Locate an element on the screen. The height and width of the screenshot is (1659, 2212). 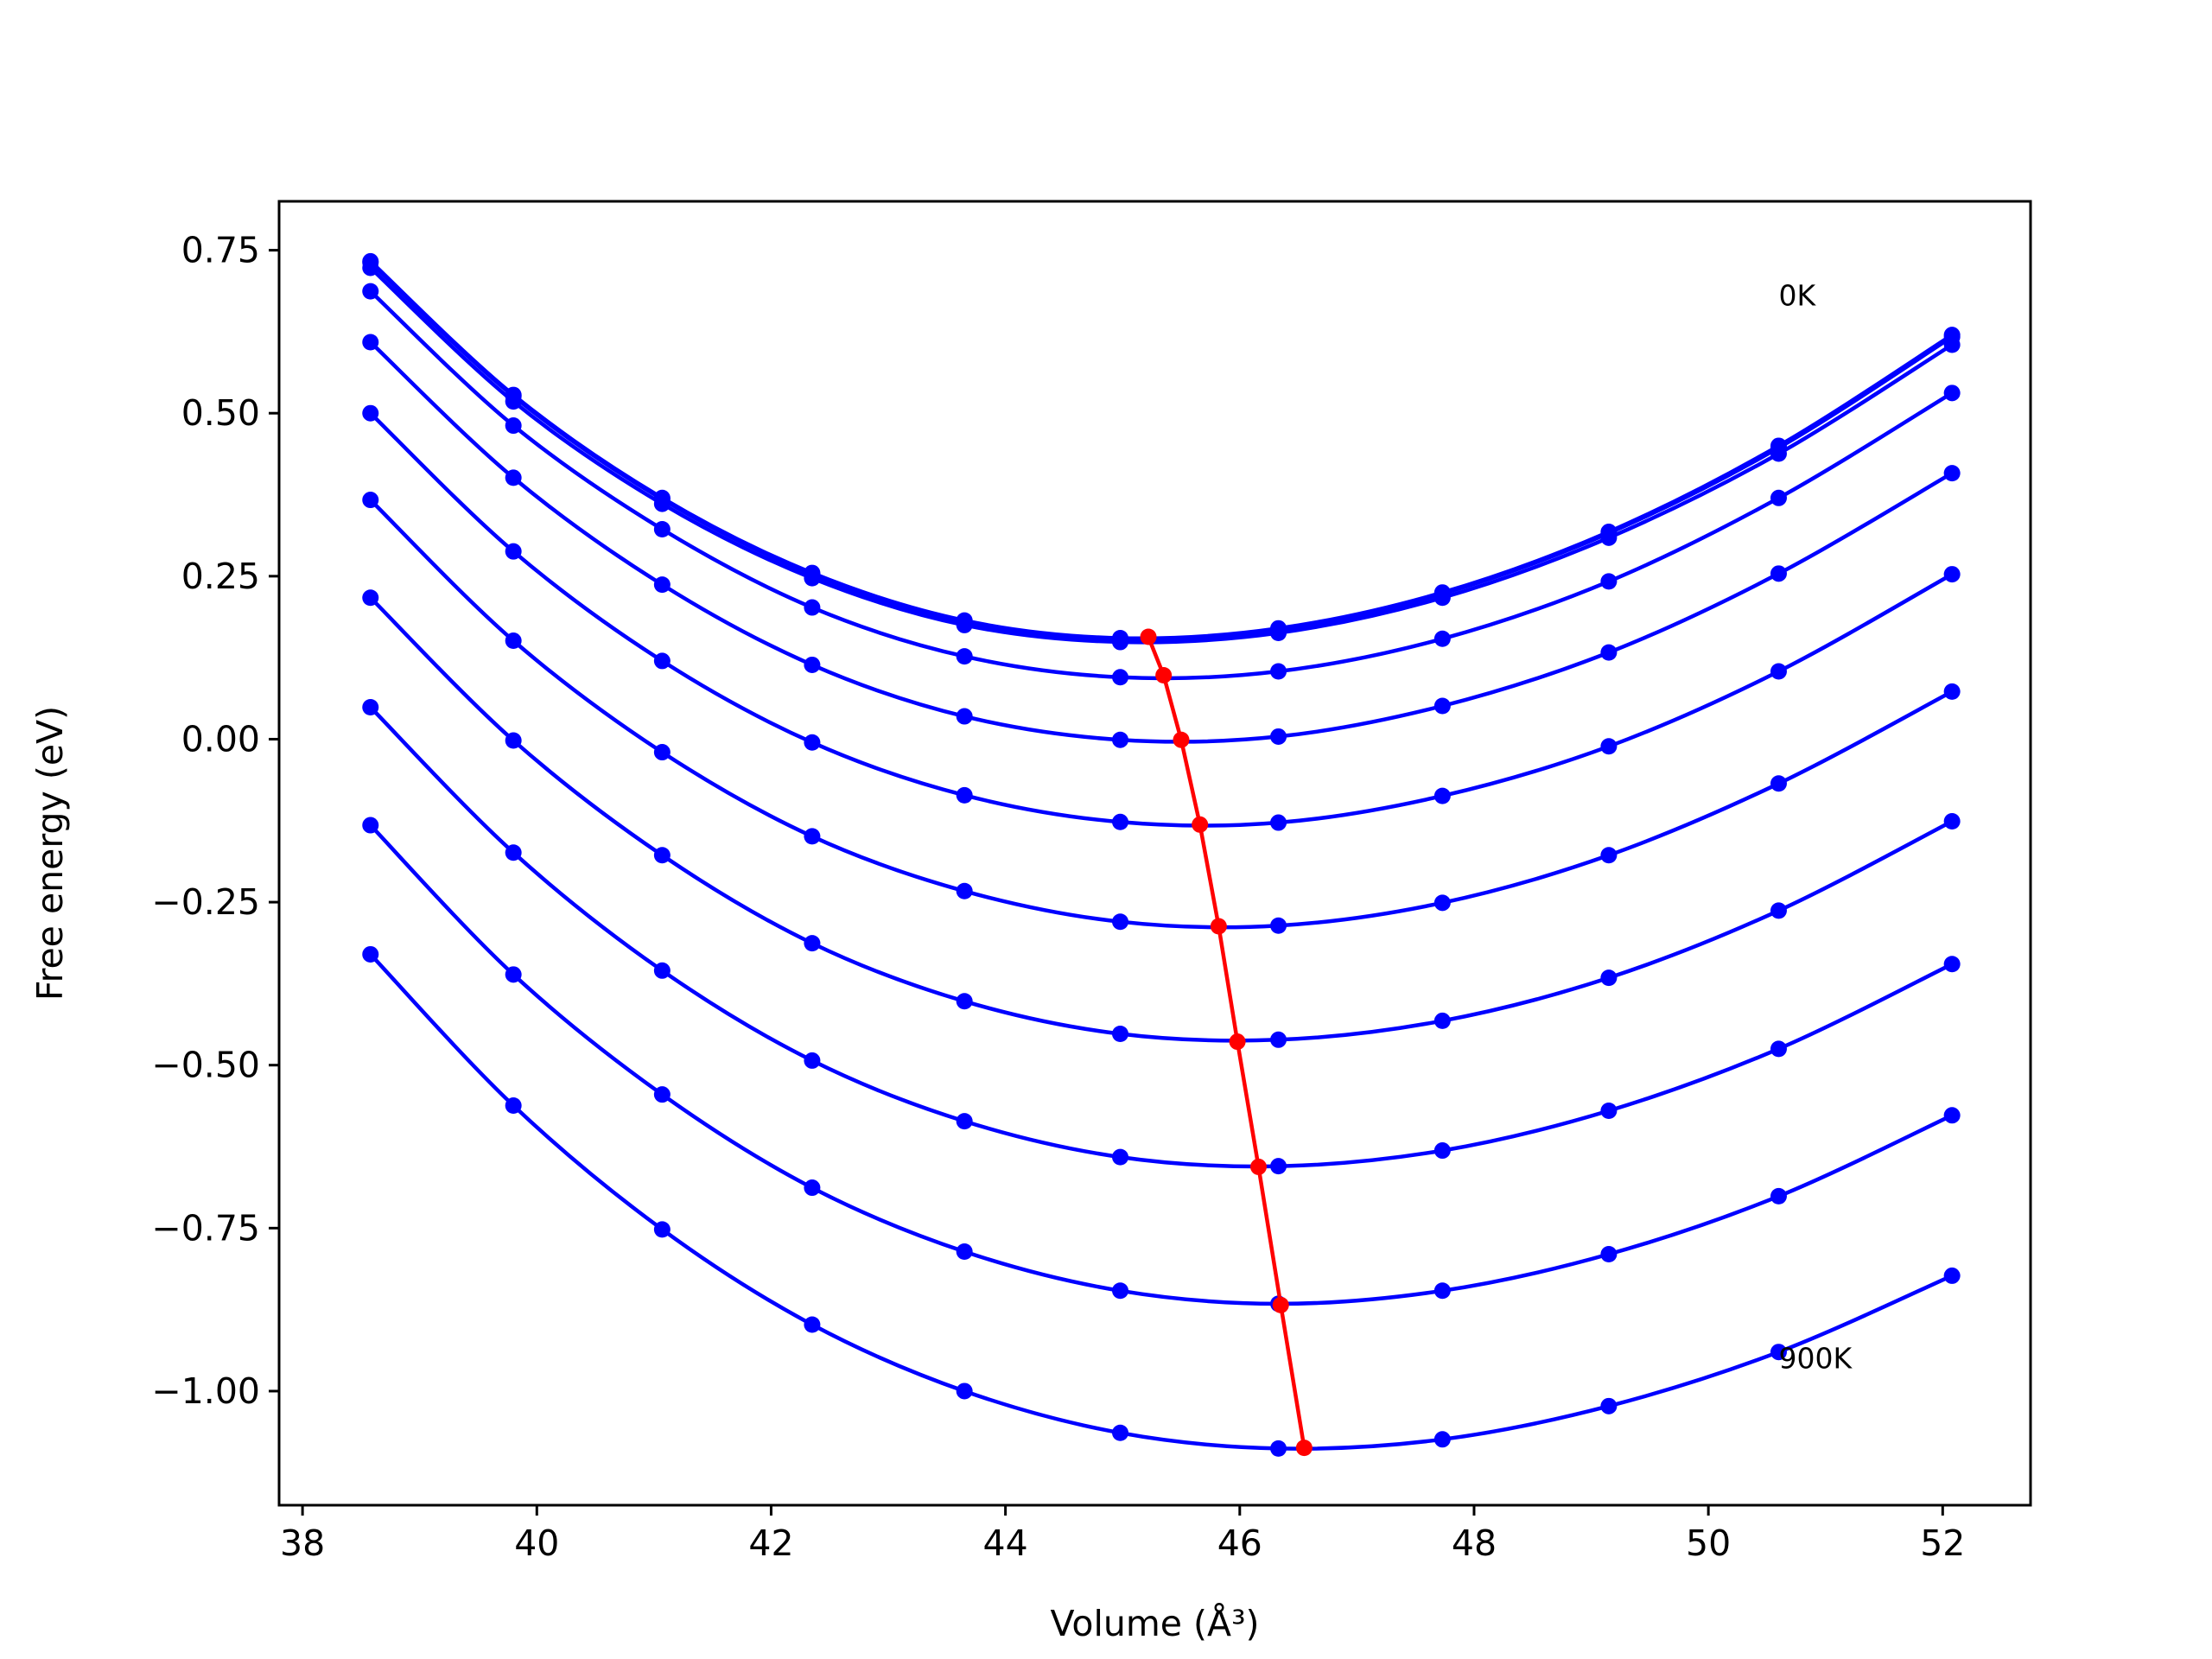
y-tick-label: 0.00 is located at coordinates (220, 739).